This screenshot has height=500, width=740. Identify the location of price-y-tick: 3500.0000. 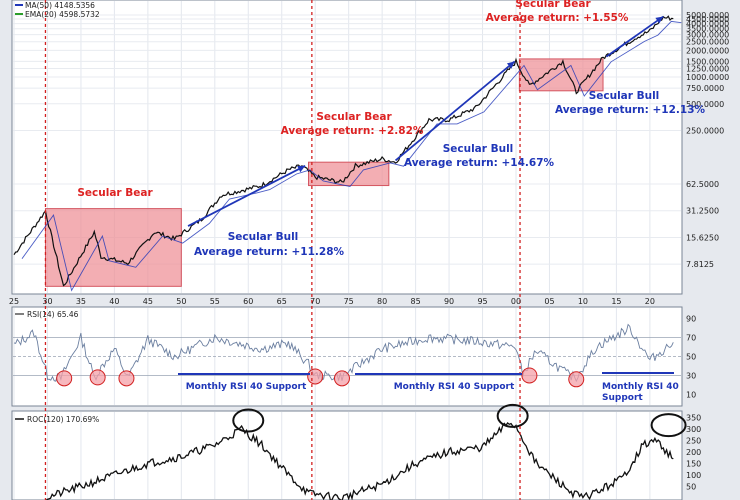
(707, 29).